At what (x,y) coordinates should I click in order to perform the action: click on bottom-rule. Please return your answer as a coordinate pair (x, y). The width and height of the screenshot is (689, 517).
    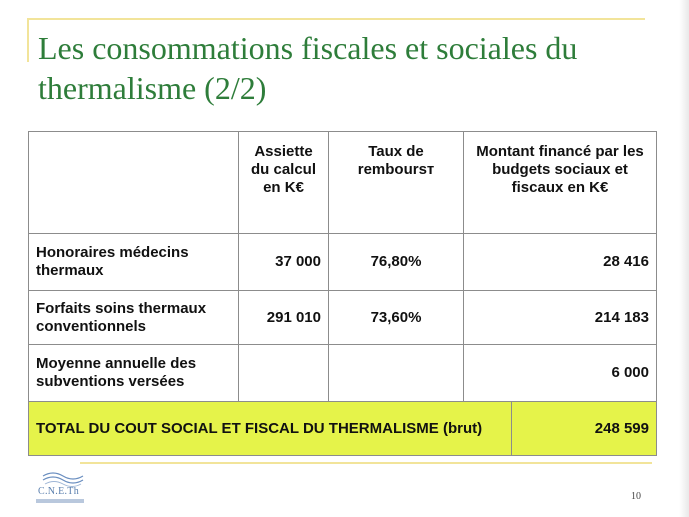
    Looking at the image, I should click on (366, 463).